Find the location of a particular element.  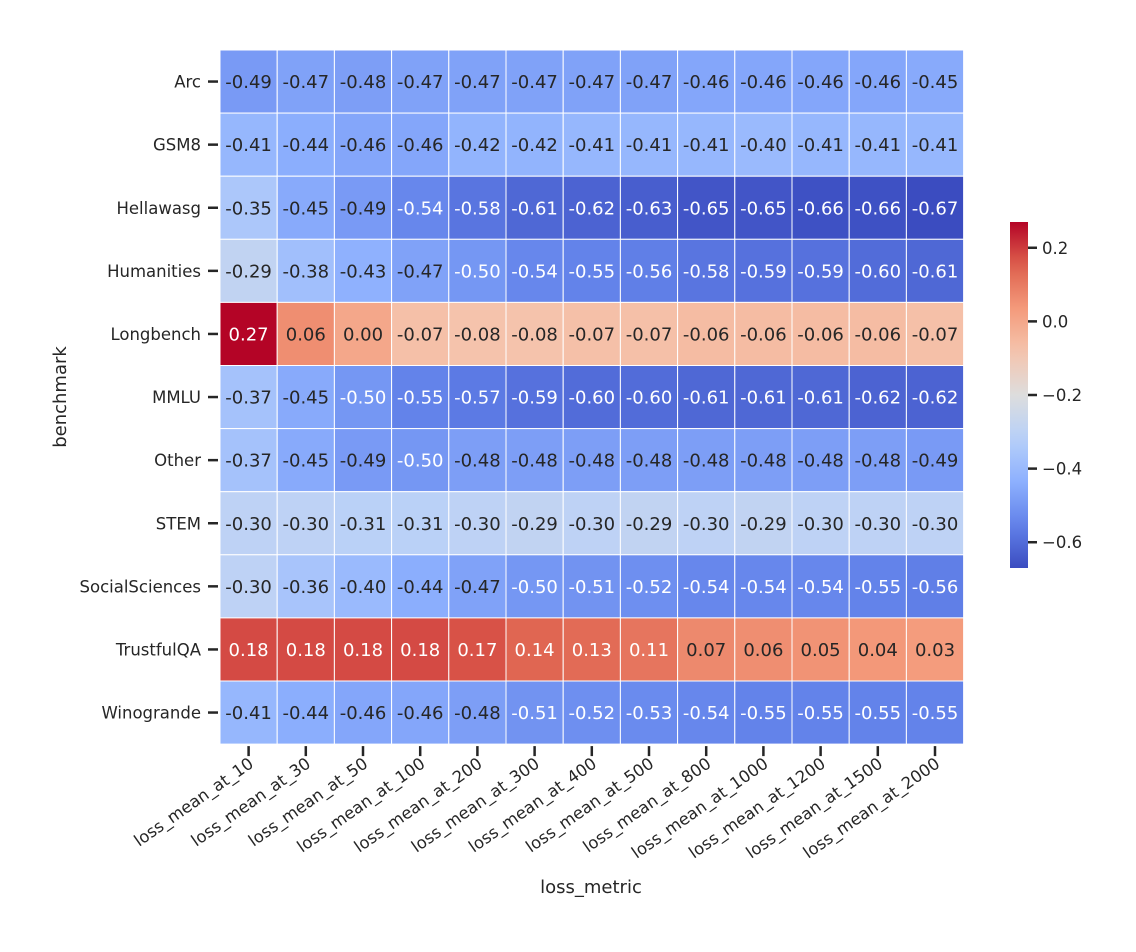

cell-value-label: -0.58 is located at coordinates (477, 208).